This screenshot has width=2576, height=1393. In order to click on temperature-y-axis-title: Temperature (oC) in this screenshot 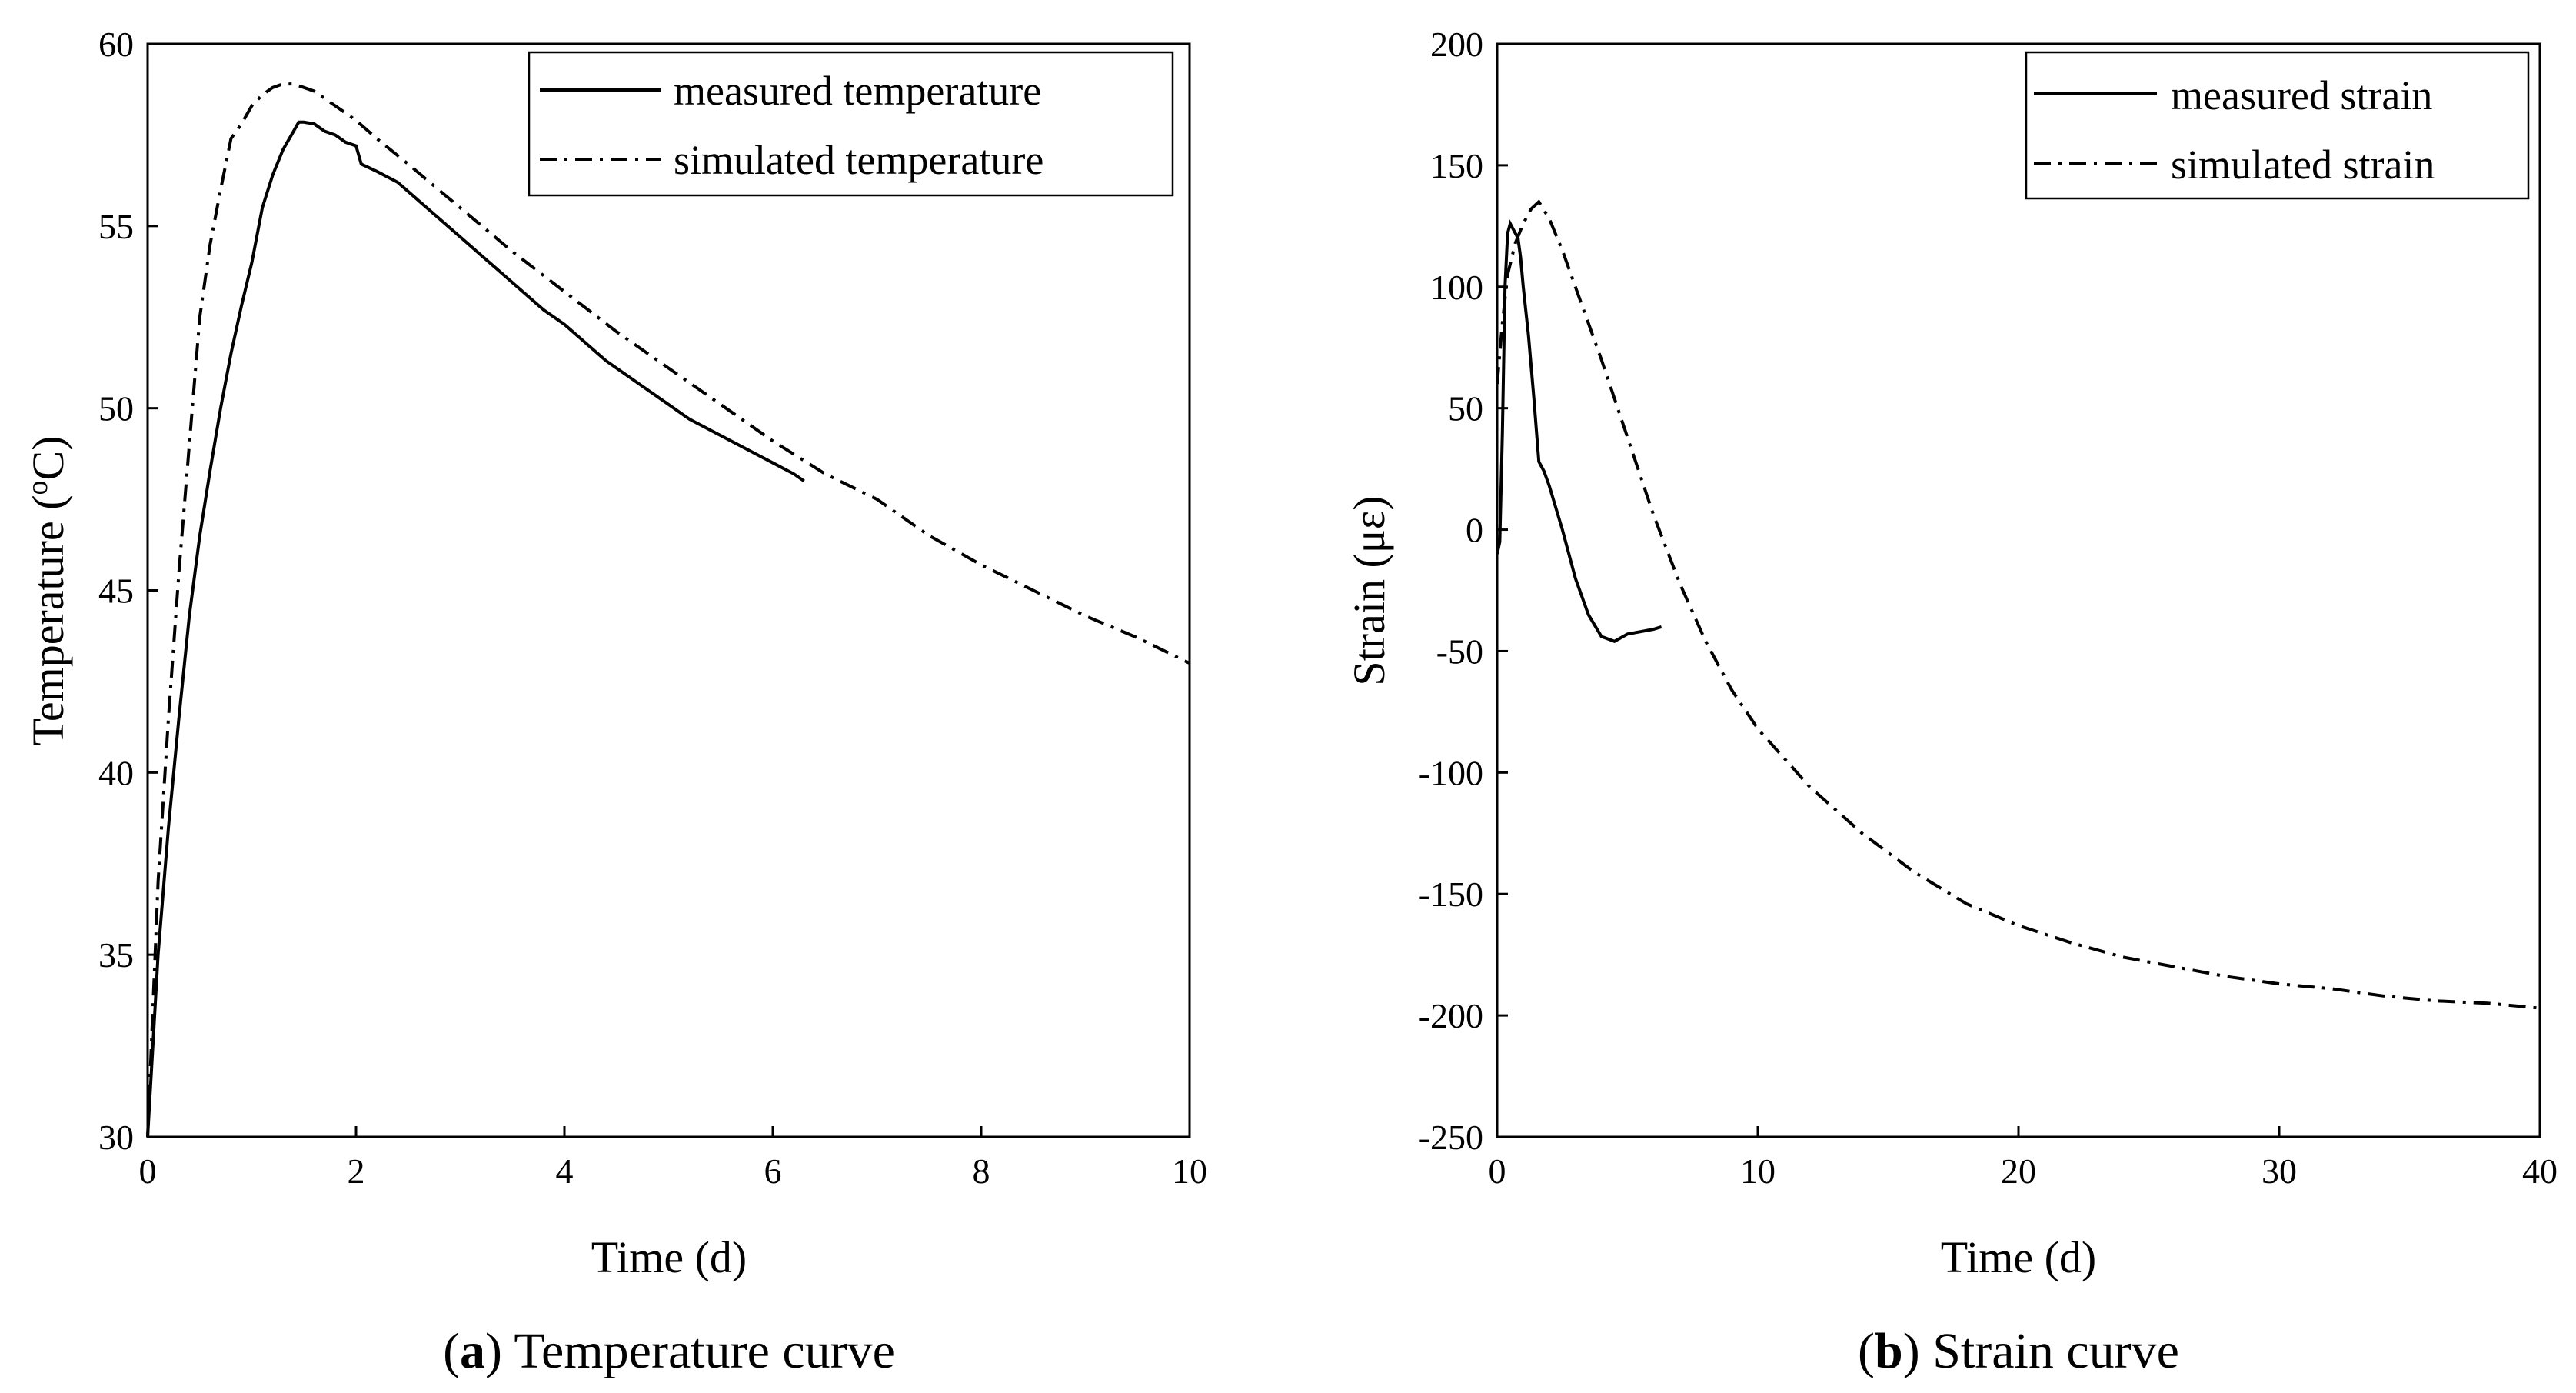, I will do `click(47, 590)`.